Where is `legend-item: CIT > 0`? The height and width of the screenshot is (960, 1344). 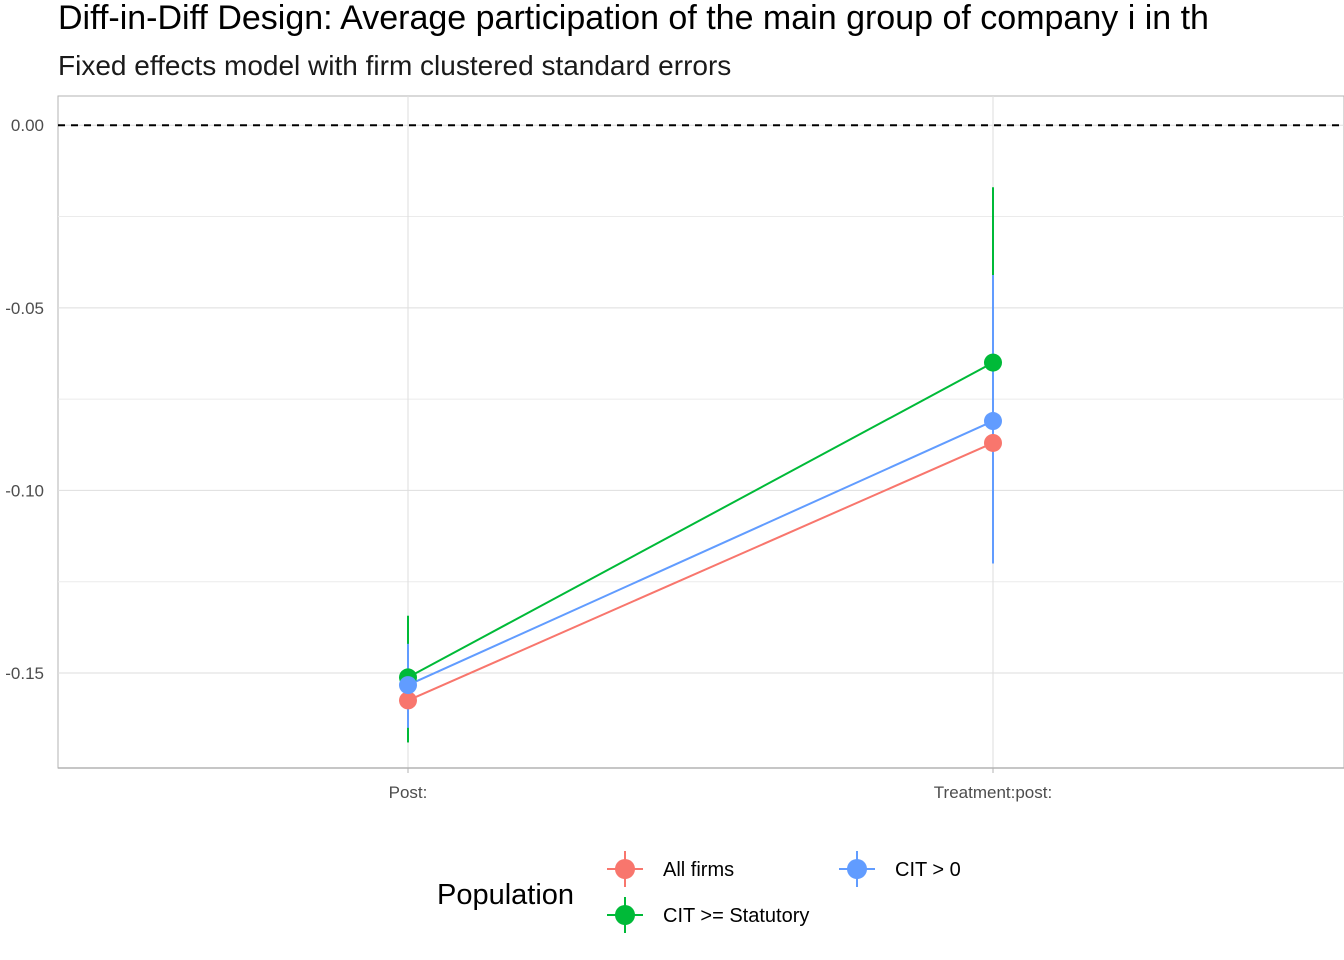 legend-item: CIT > 0 is located at coordinates (900, 869).